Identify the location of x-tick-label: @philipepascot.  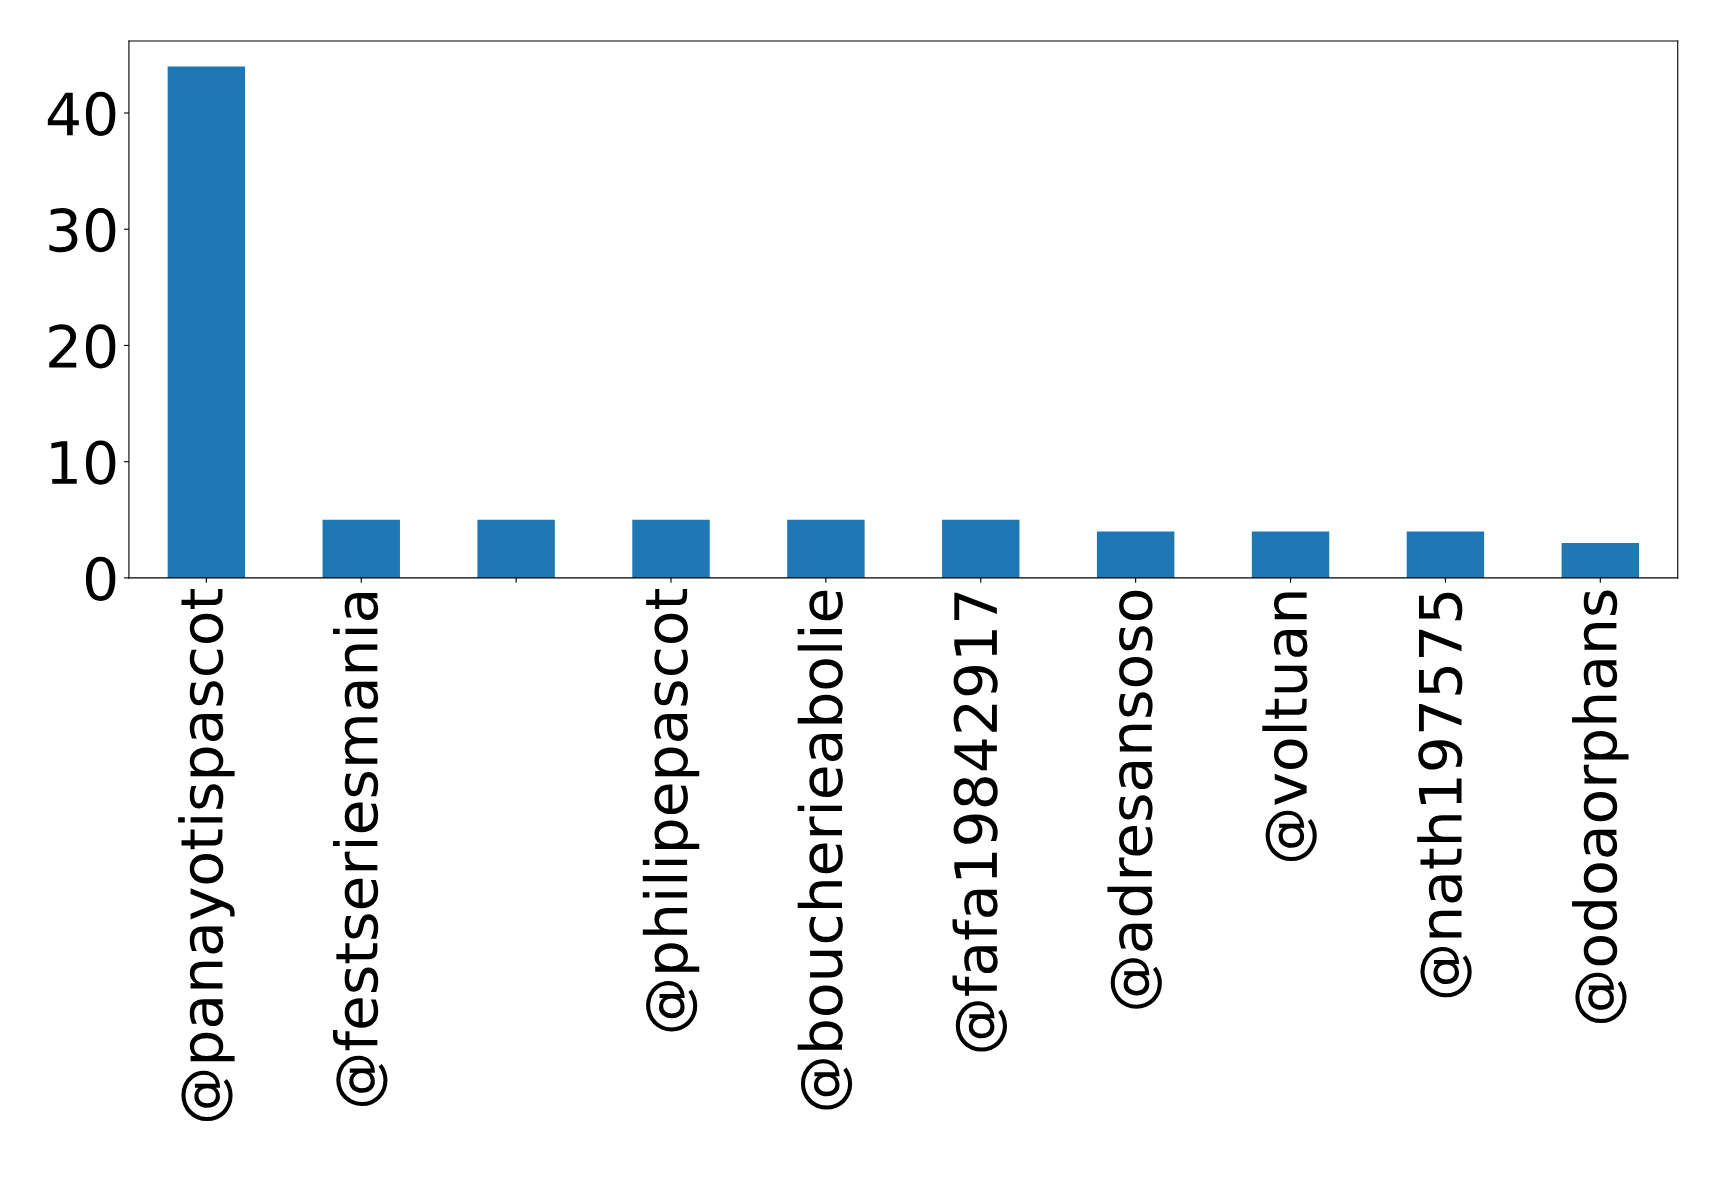
(671, 810).